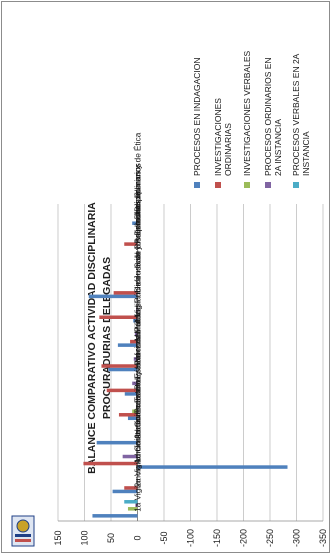  I want to click on value-axis-ticks: 150 100 50 0 -50 -100 -150 -200 -250 -300 -350, so click(190, 538).